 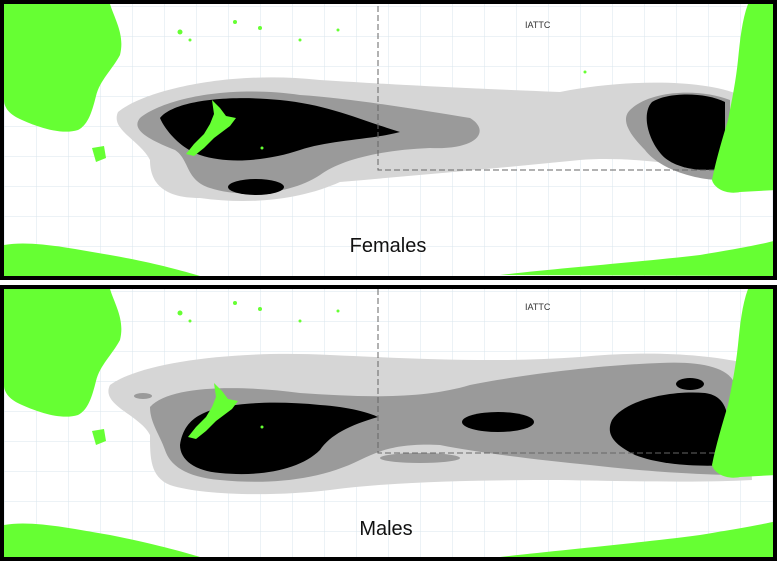 I want to click on density-mid-patch, so click(x=420, y=458).